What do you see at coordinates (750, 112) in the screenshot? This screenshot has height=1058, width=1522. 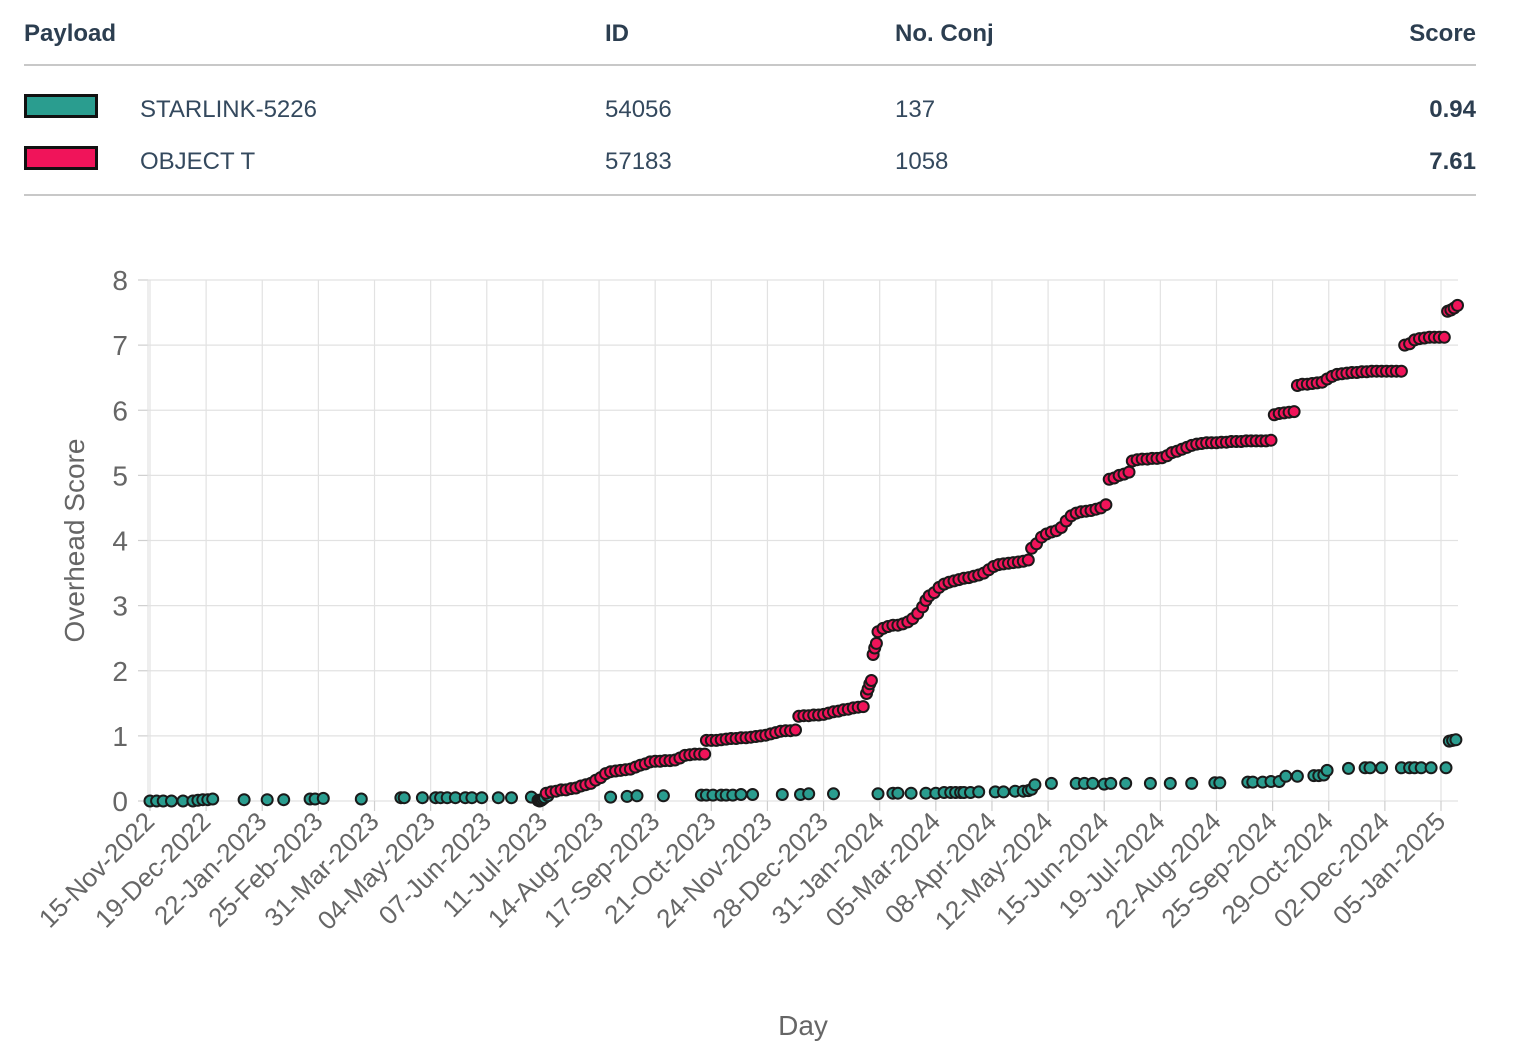 I see `table-row: STARLINK-5226 54056 137 0.94` at bounding box center [750, 112].